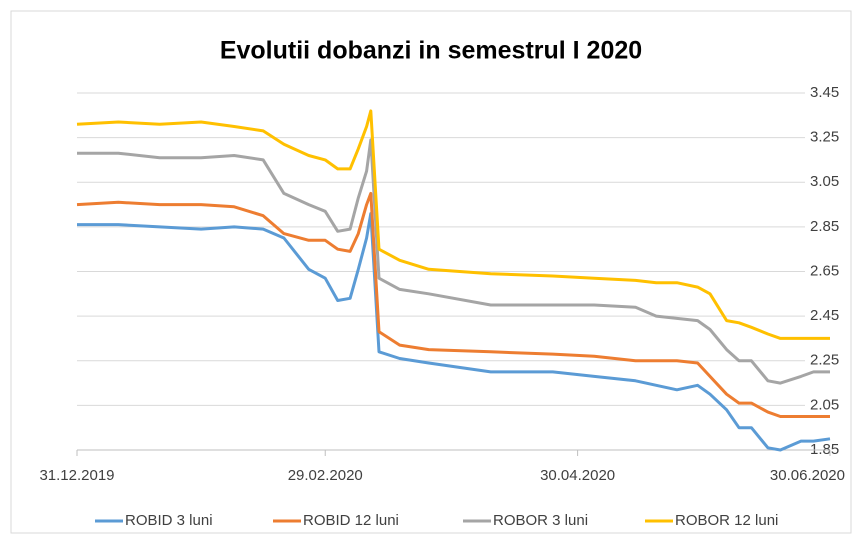 This screenshot has width=862, height=544. Describe the element at coordinates (824, 92) in the screenshot. I see `y-tick-label: 3.45` at that location.